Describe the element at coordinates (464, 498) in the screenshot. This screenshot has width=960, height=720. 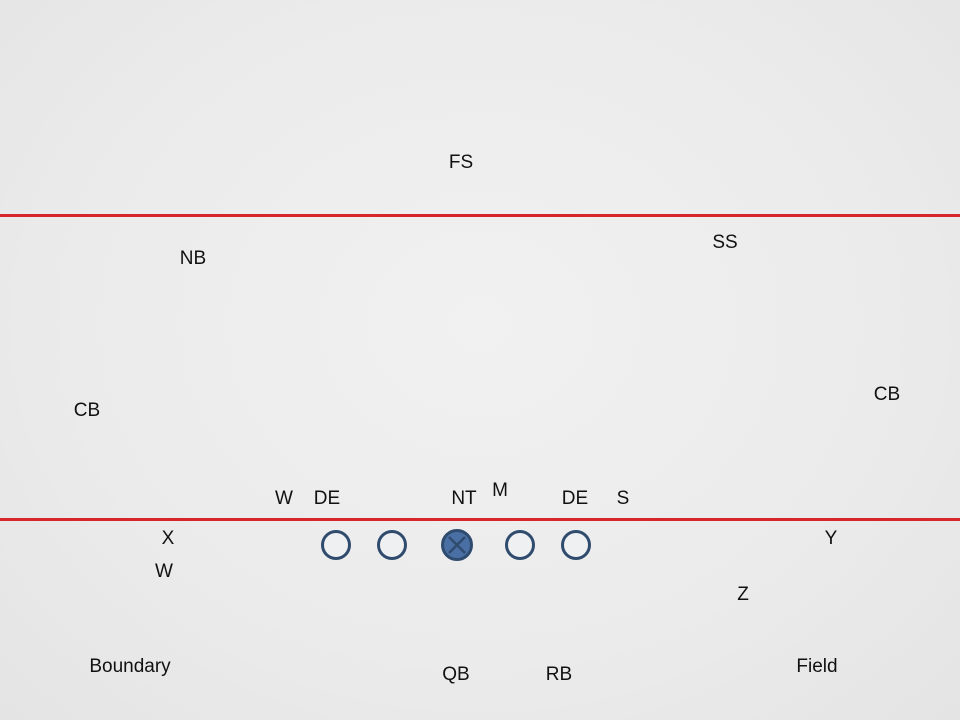
I see `defender-label: NT` at that location.